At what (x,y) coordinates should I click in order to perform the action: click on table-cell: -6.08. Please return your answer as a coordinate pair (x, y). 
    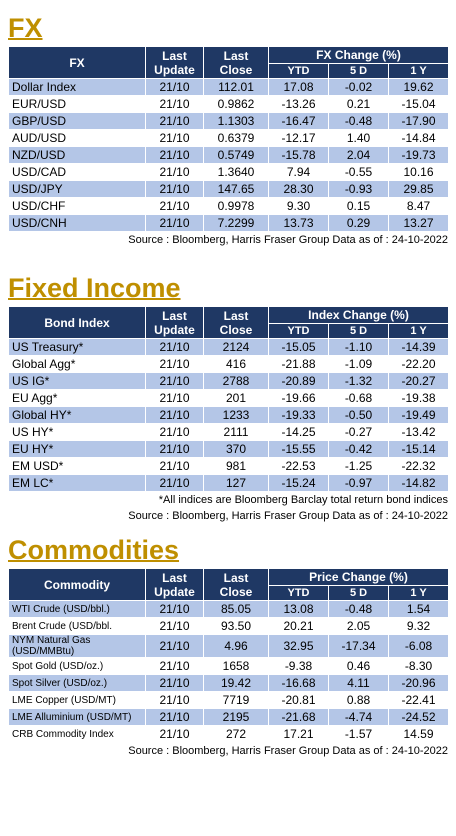
    Looking at the image, I should click on (418, 646).